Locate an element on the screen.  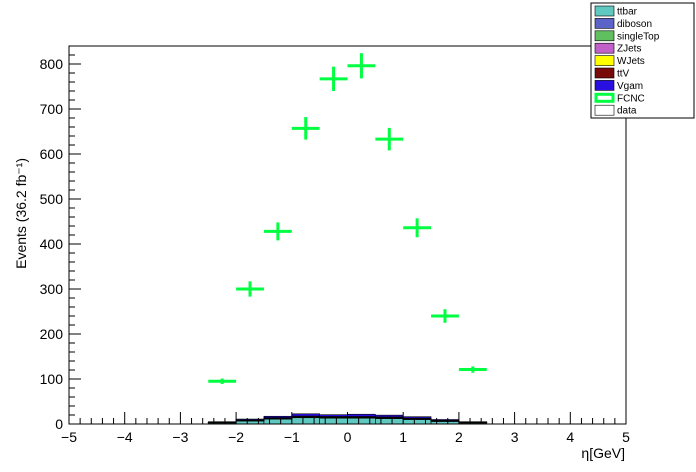
legend-label-data: data is located at coordinates (627, 111).